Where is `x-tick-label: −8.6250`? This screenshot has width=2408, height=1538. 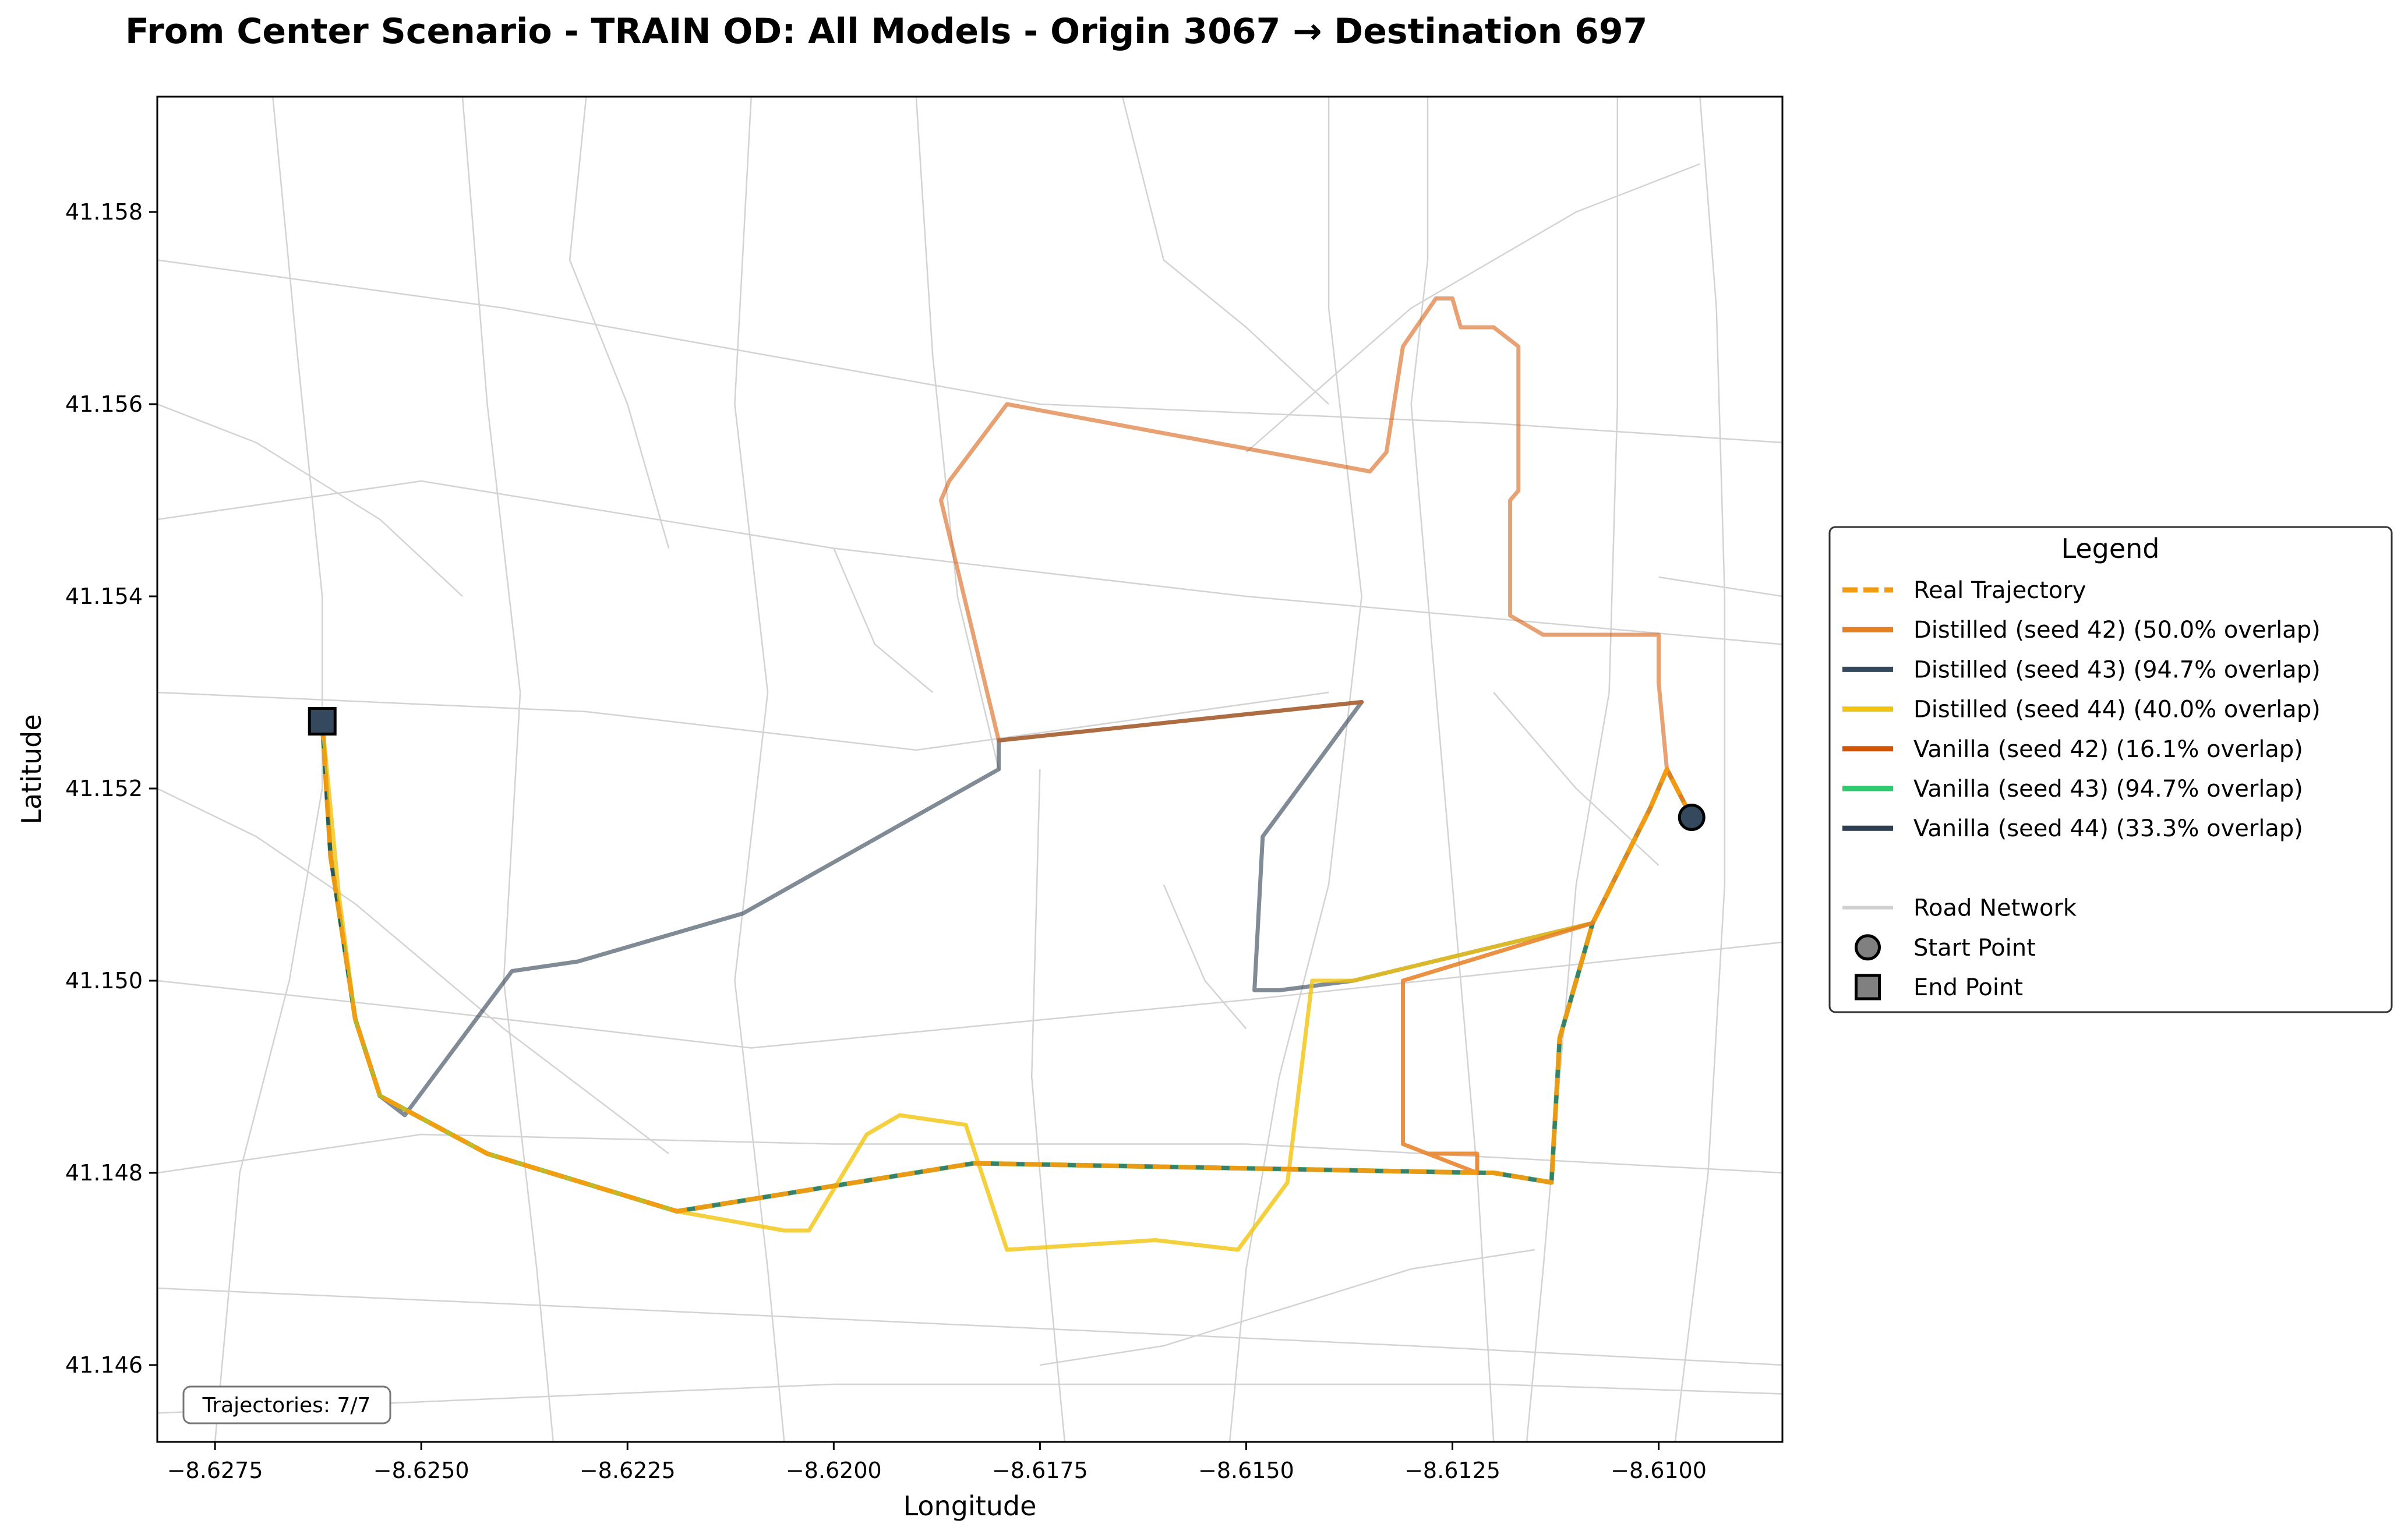 x-tick-label: −8.6250 is located at coordinates (421, 1470).